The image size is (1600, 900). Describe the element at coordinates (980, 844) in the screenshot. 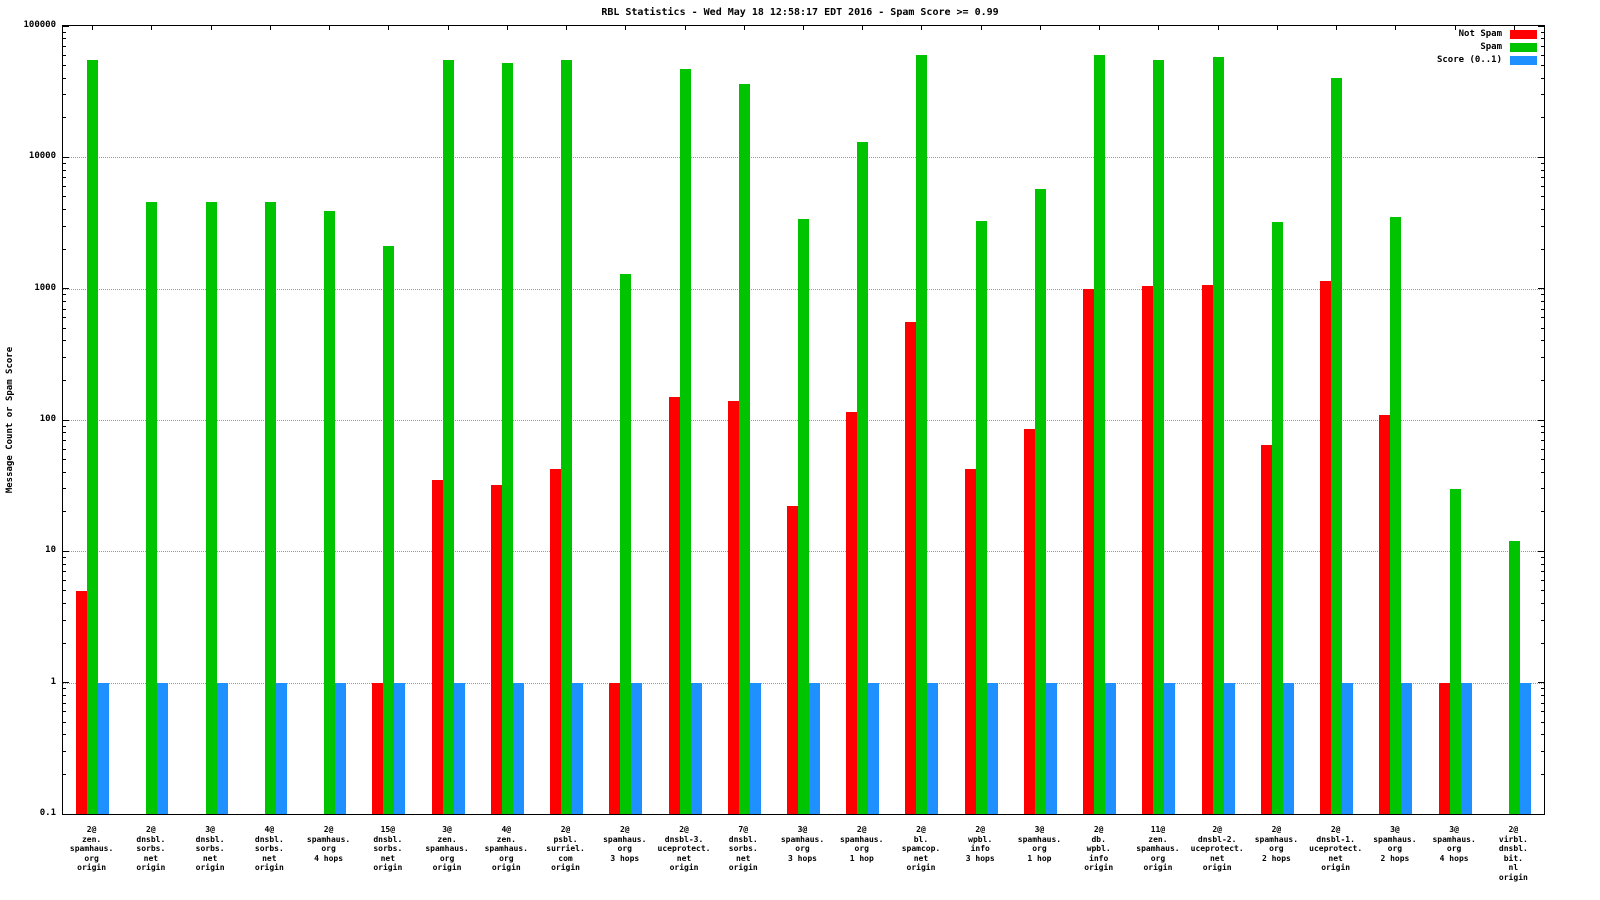

I see `x-category-label: 2@ wpbl. info 3 hops` at that location.